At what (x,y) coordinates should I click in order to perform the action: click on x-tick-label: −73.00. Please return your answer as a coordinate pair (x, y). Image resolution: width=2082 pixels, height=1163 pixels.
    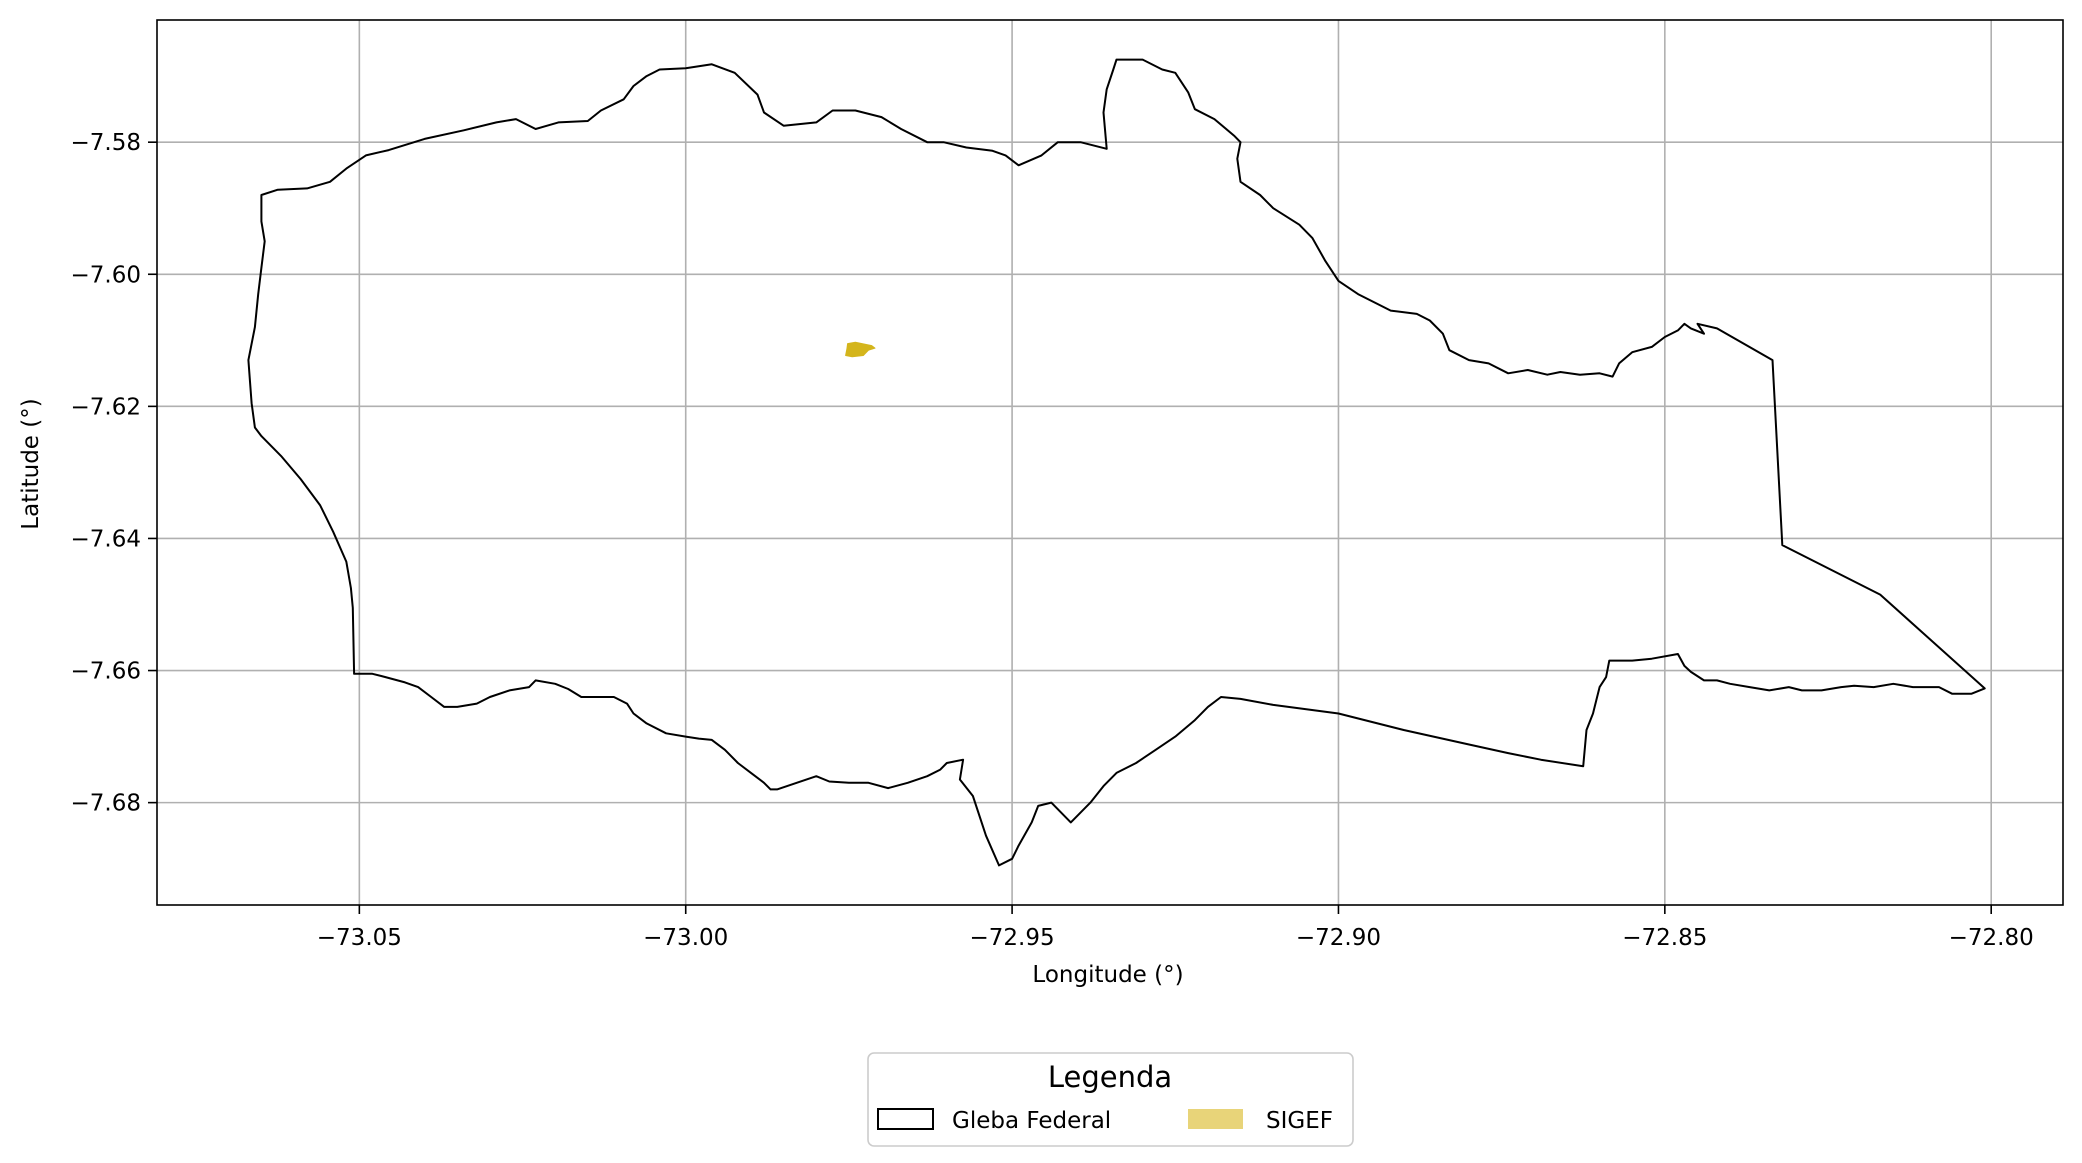
    Looking at the image, I should click on (685, 938).